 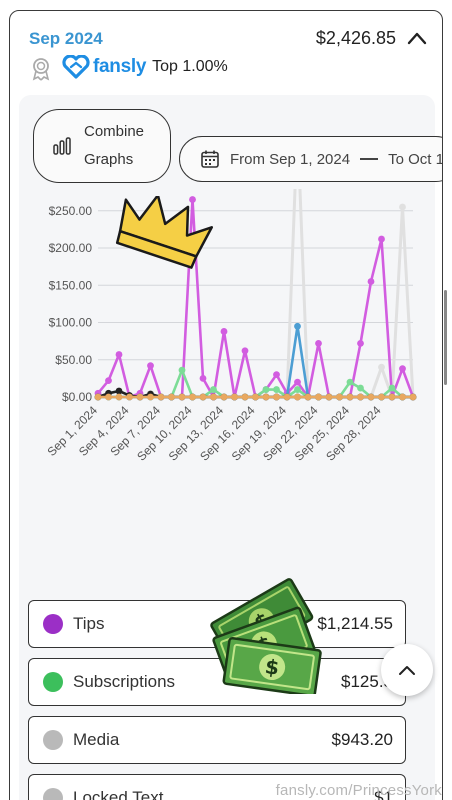 I want to click on series-line, so click(x=255, y=361).